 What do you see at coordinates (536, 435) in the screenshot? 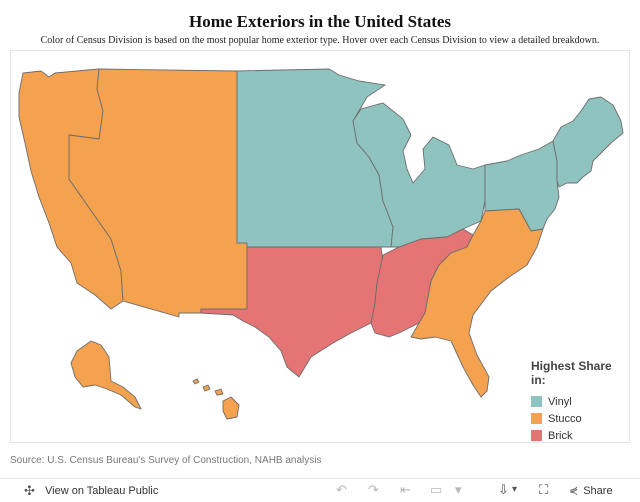
I see `legend-swatch-brick` at bounding box center [536, 435].